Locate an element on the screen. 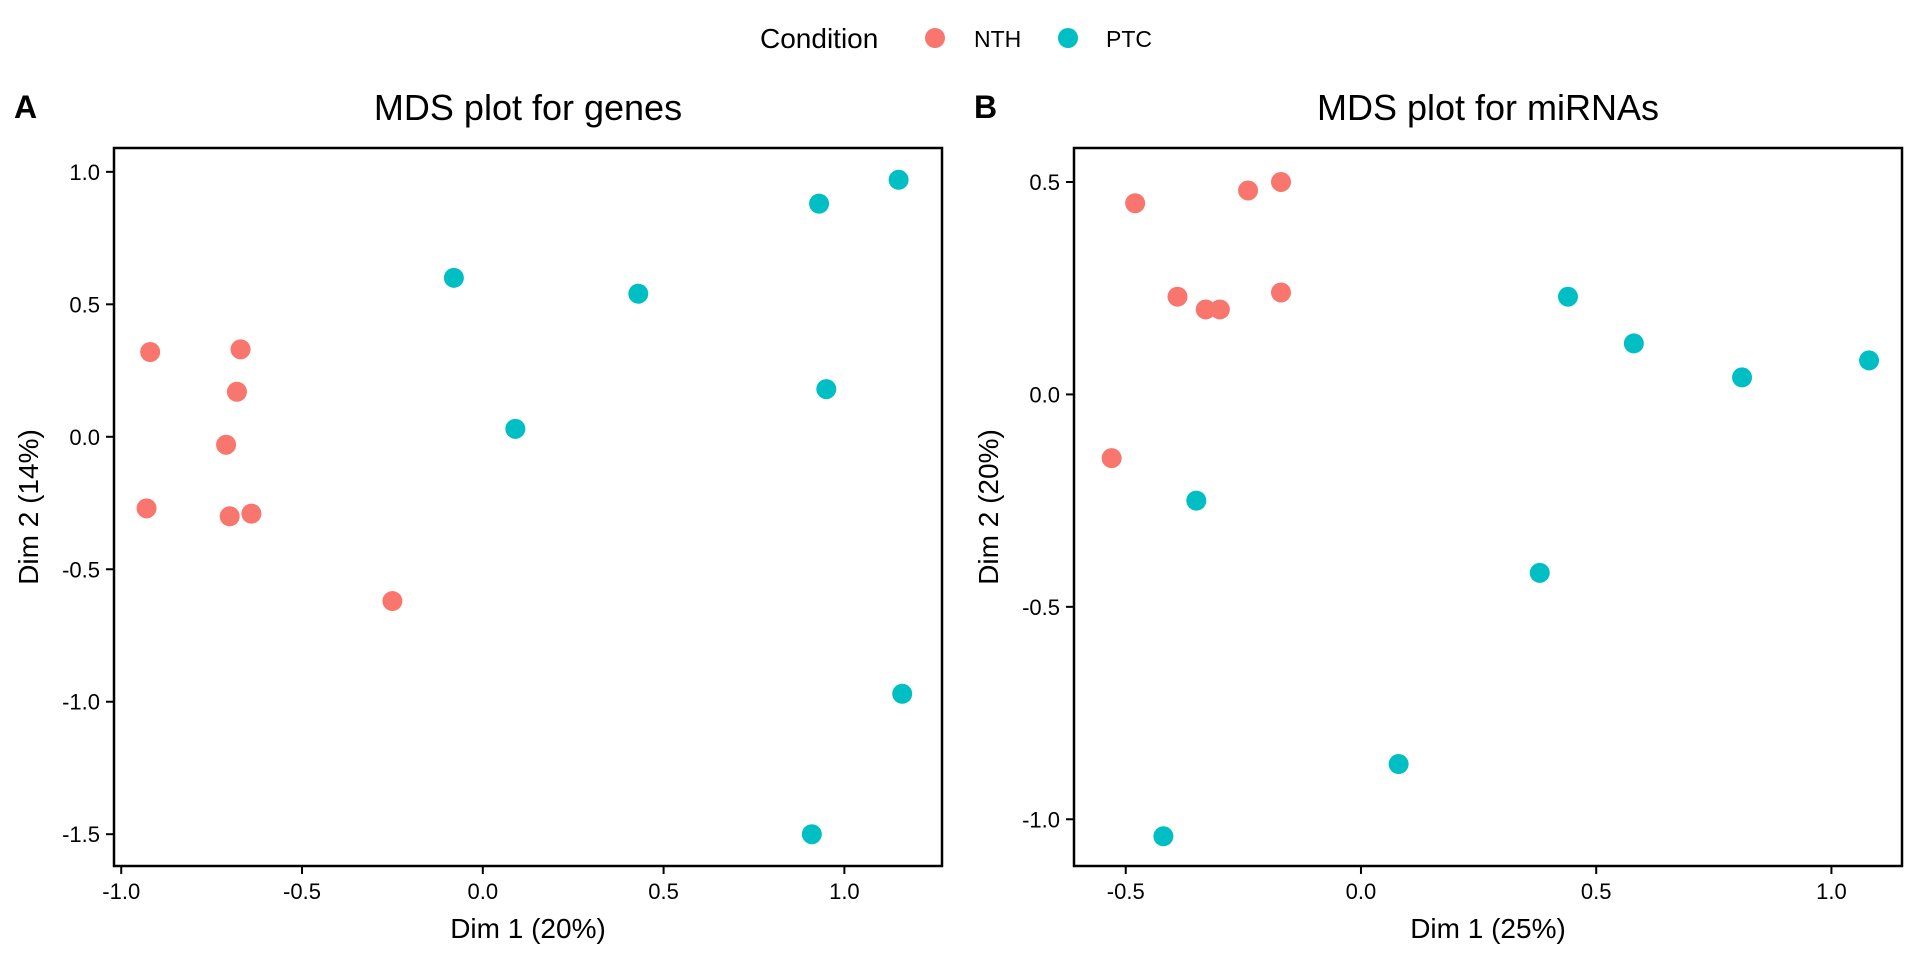 This screenshot has width=1920, height=960. legend-swatch-nth is located at coordinates (935, 38).